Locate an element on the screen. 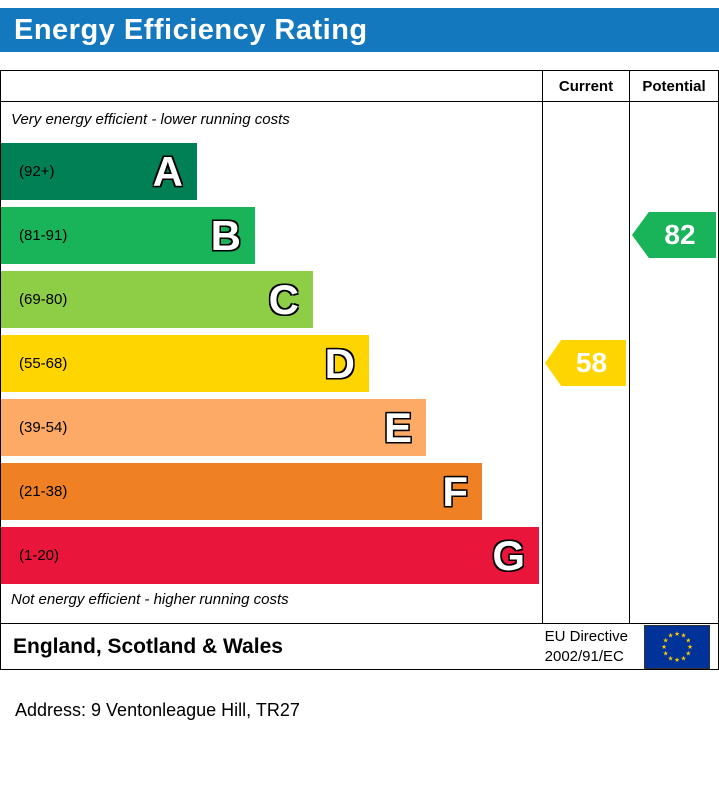 This screenshot has height=805, width=719. band-letter: C is located at coordinates (283, 299).